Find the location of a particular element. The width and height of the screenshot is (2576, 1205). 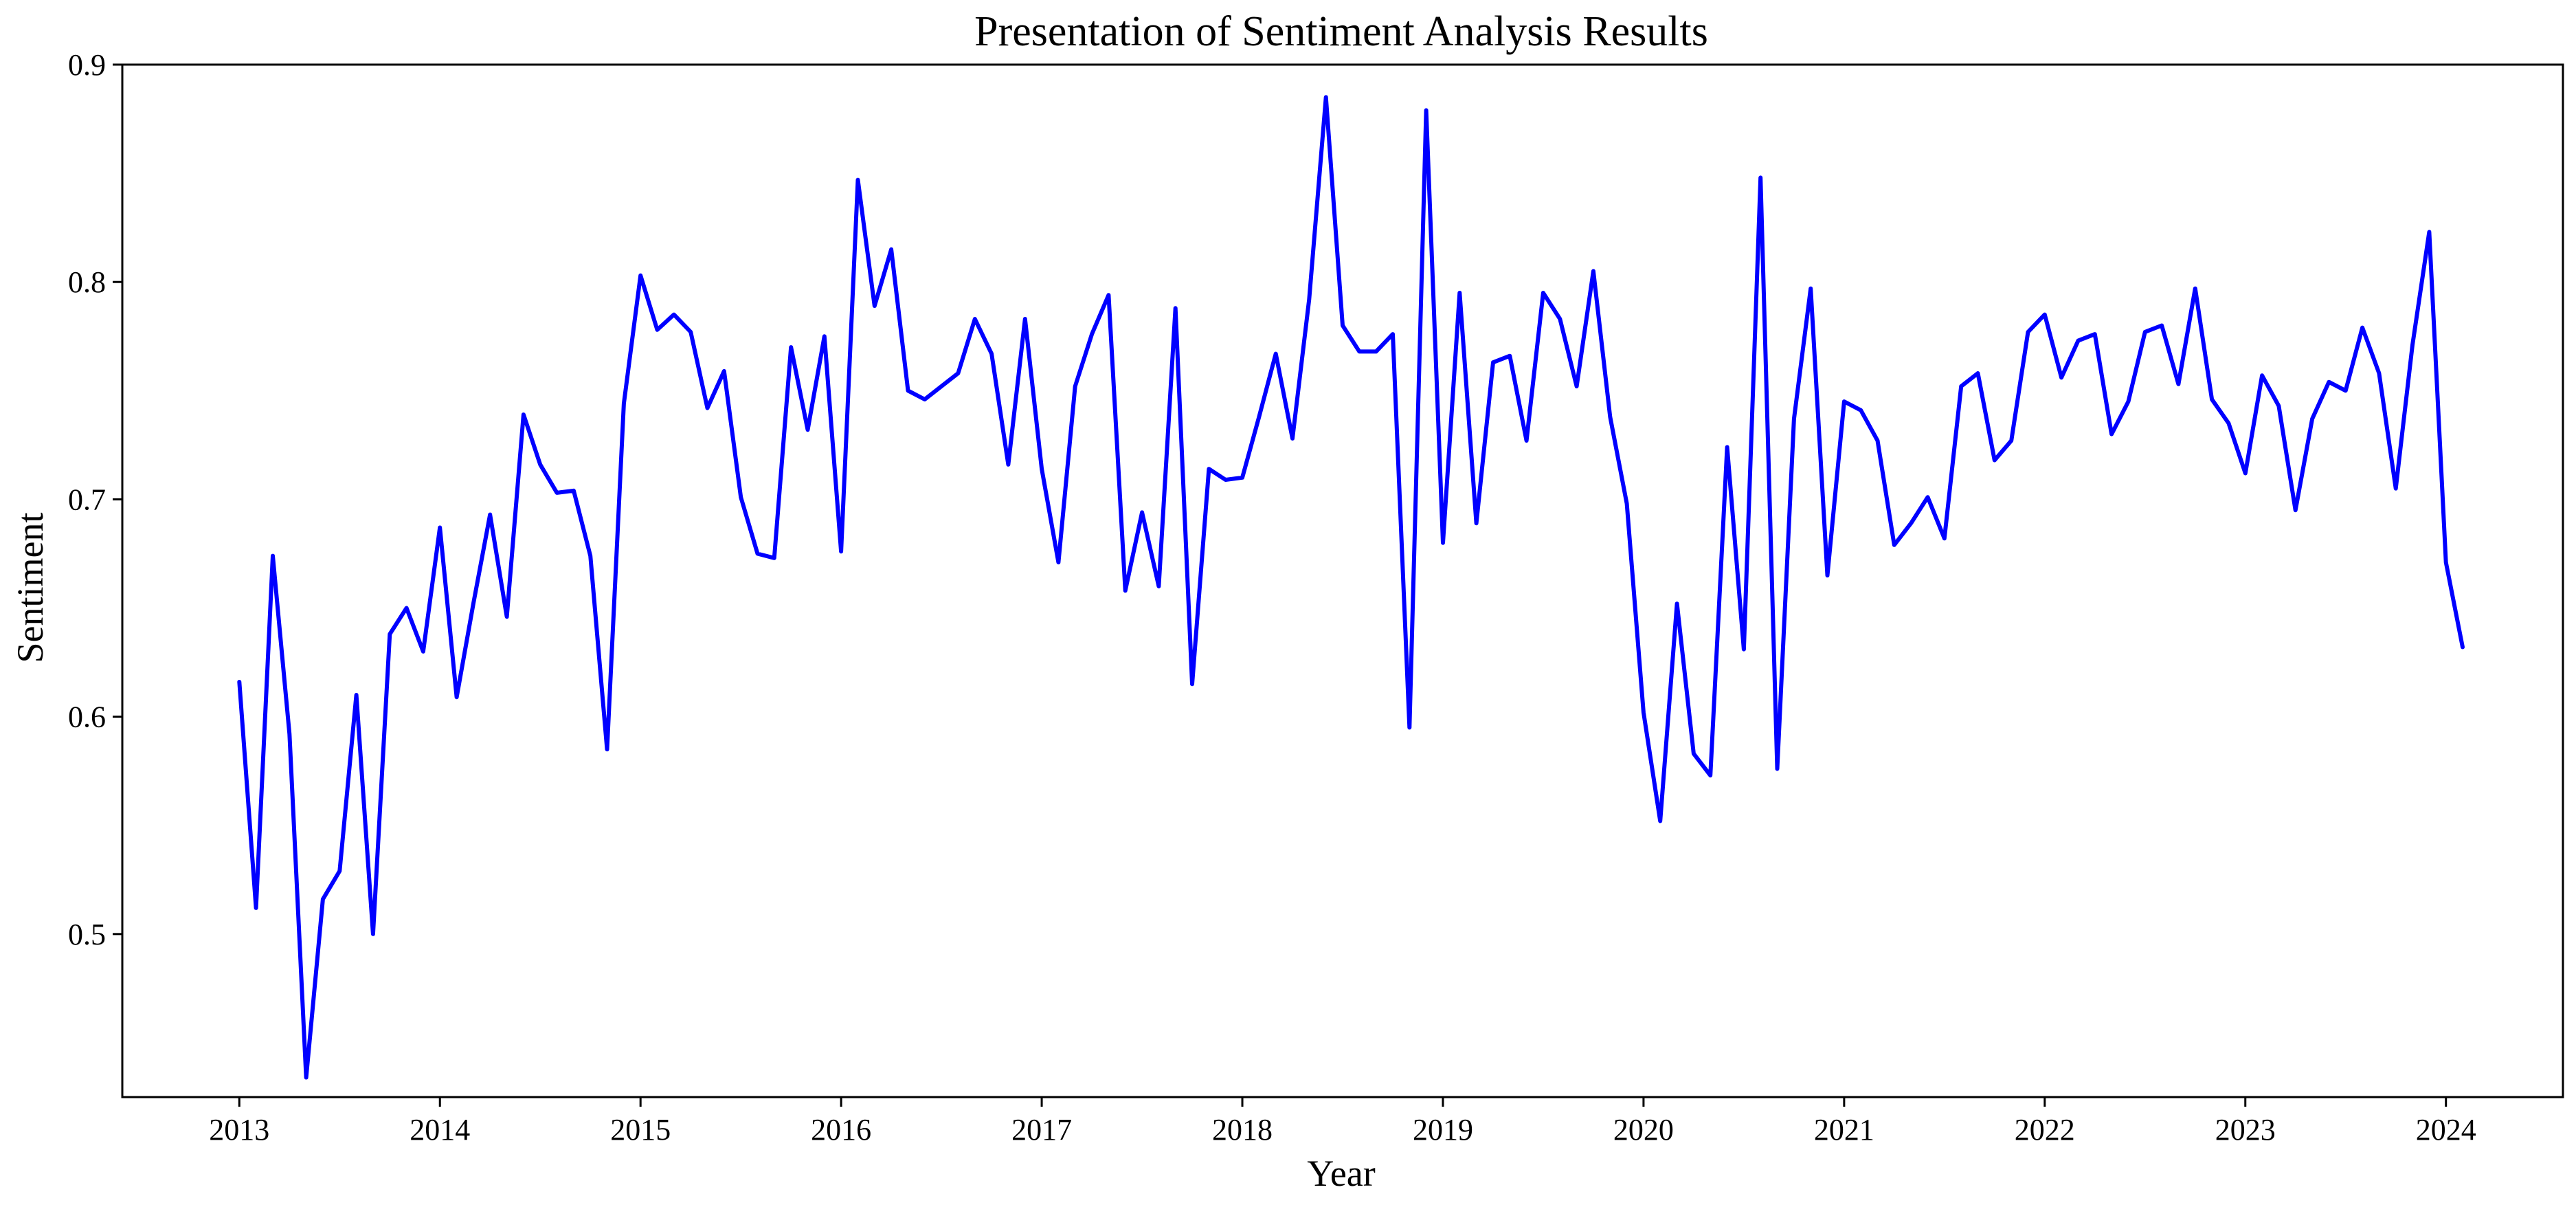

y-tick-label: 0.7 is located at coordinates (87, 499).